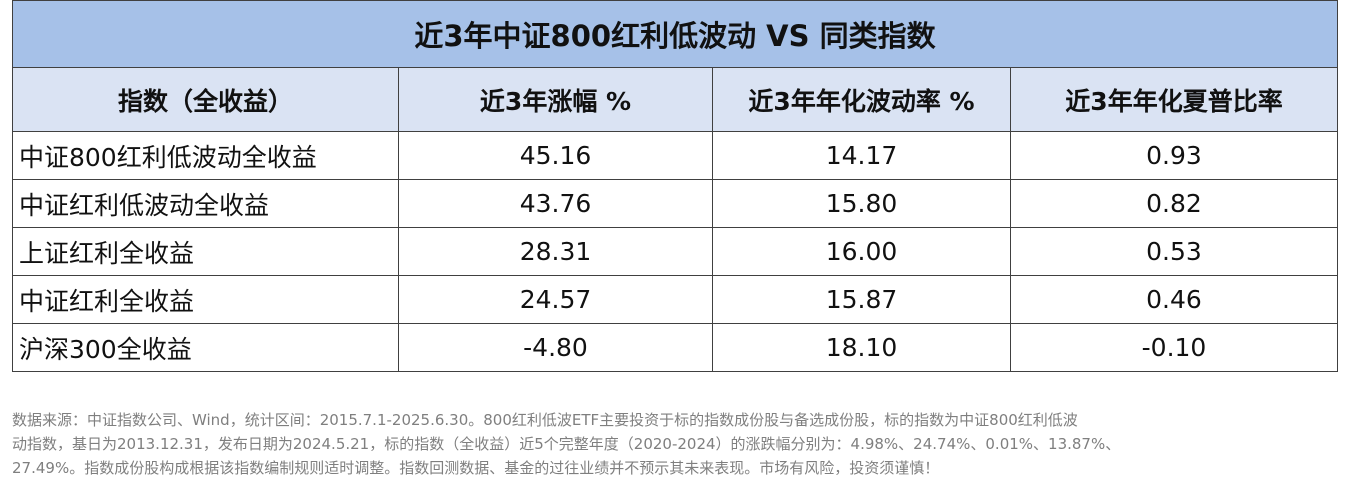 Image resolution: width=1364 pixels, height=488 pixels. I want to click on value-cell: -0.10, so click(1174, 347).